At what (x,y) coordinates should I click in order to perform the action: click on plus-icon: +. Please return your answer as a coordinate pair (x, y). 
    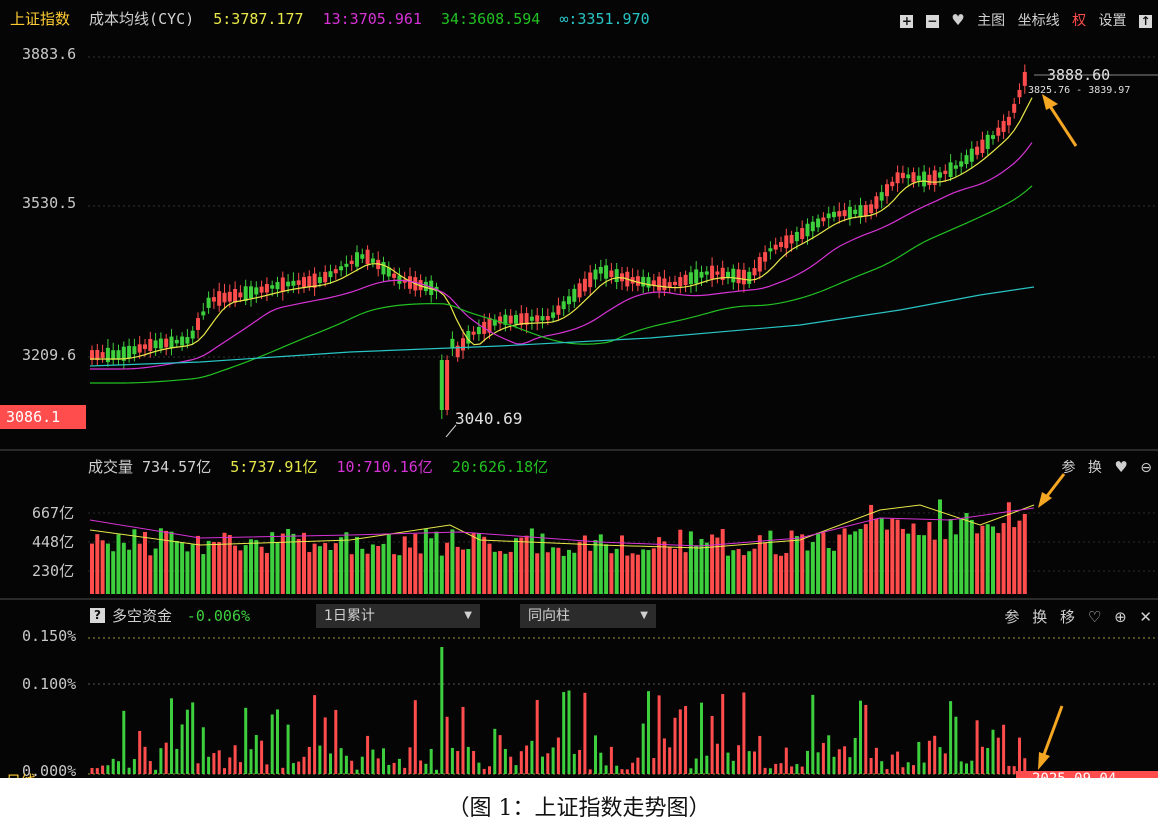
    Looking at the image, I should click on (907, 20).